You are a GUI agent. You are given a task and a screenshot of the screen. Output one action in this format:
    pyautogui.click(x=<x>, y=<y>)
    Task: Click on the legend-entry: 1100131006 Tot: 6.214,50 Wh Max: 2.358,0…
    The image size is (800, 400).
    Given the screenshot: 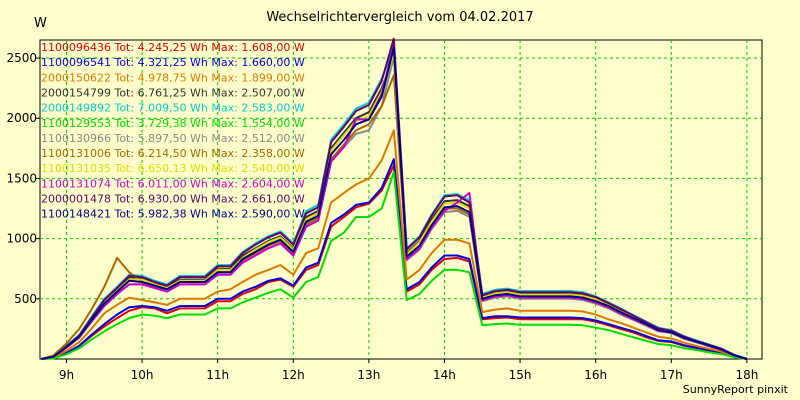 What is the action you would take?
    pyautogui.click(x=173, y=153)
    